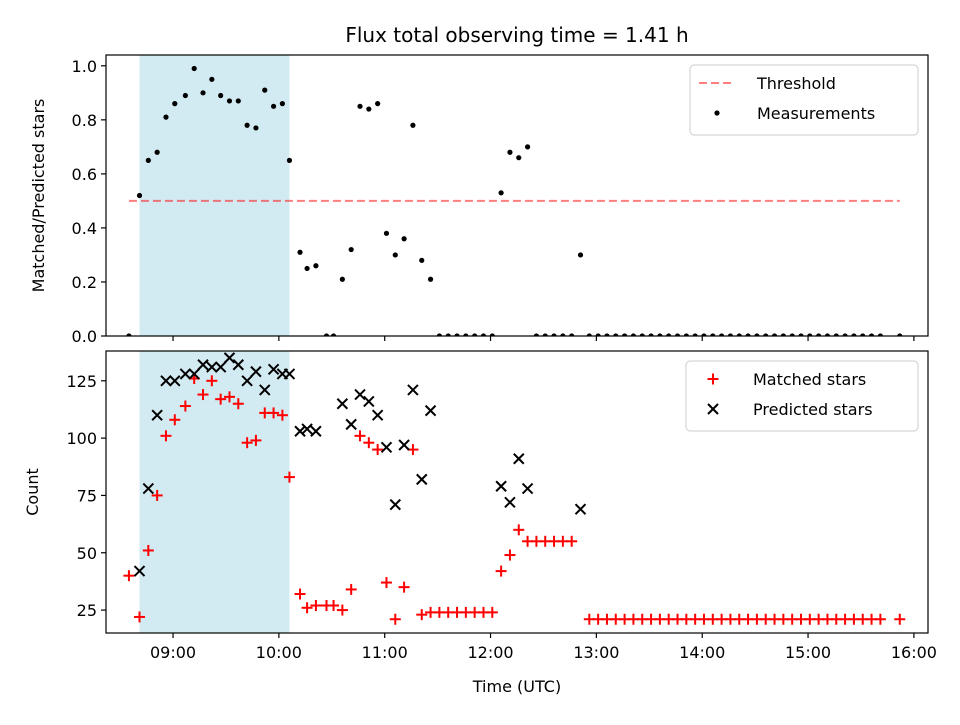 The image size is (960, 725). I want to click on legend-matched-swatch, so click(713, 379).